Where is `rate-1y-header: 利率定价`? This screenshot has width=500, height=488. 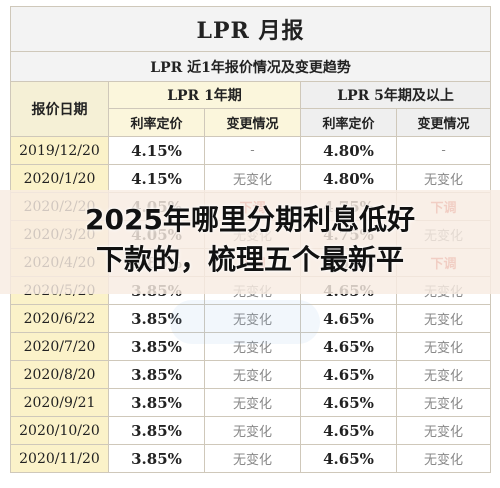
rate-1y-header: 利率定价 is located at coordinates (156, 122).